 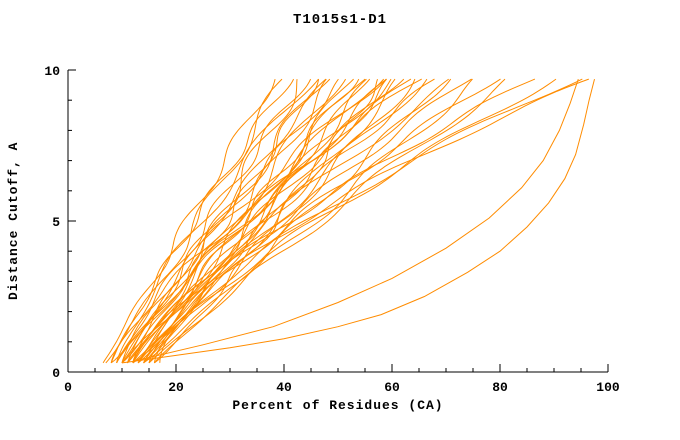 What do you see at coordinates (176, 387) in the screenshot?
I see `x-tick-label: 20` at bounding box center [176, 387].